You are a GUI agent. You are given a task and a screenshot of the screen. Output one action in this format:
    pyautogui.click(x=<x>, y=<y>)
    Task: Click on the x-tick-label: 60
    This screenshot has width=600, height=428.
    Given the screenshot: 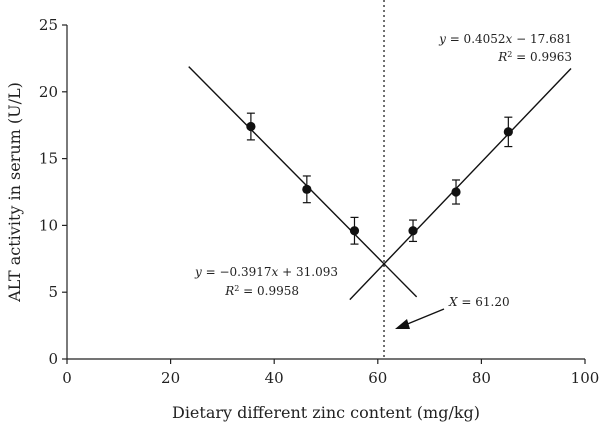 What is the action you would take?
    pyautogui.click(x=377, y=378)
    